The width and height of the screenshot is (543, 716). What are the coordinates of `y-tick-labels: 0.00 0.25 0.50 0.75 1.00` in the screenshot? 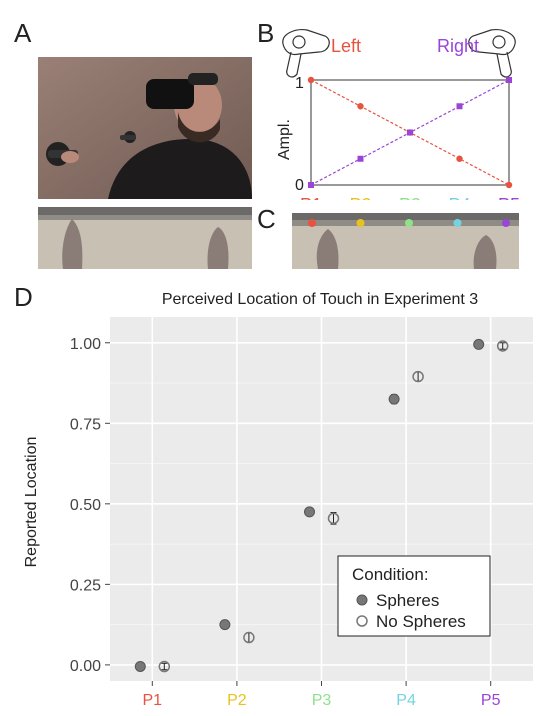 It's located at (90, 505).